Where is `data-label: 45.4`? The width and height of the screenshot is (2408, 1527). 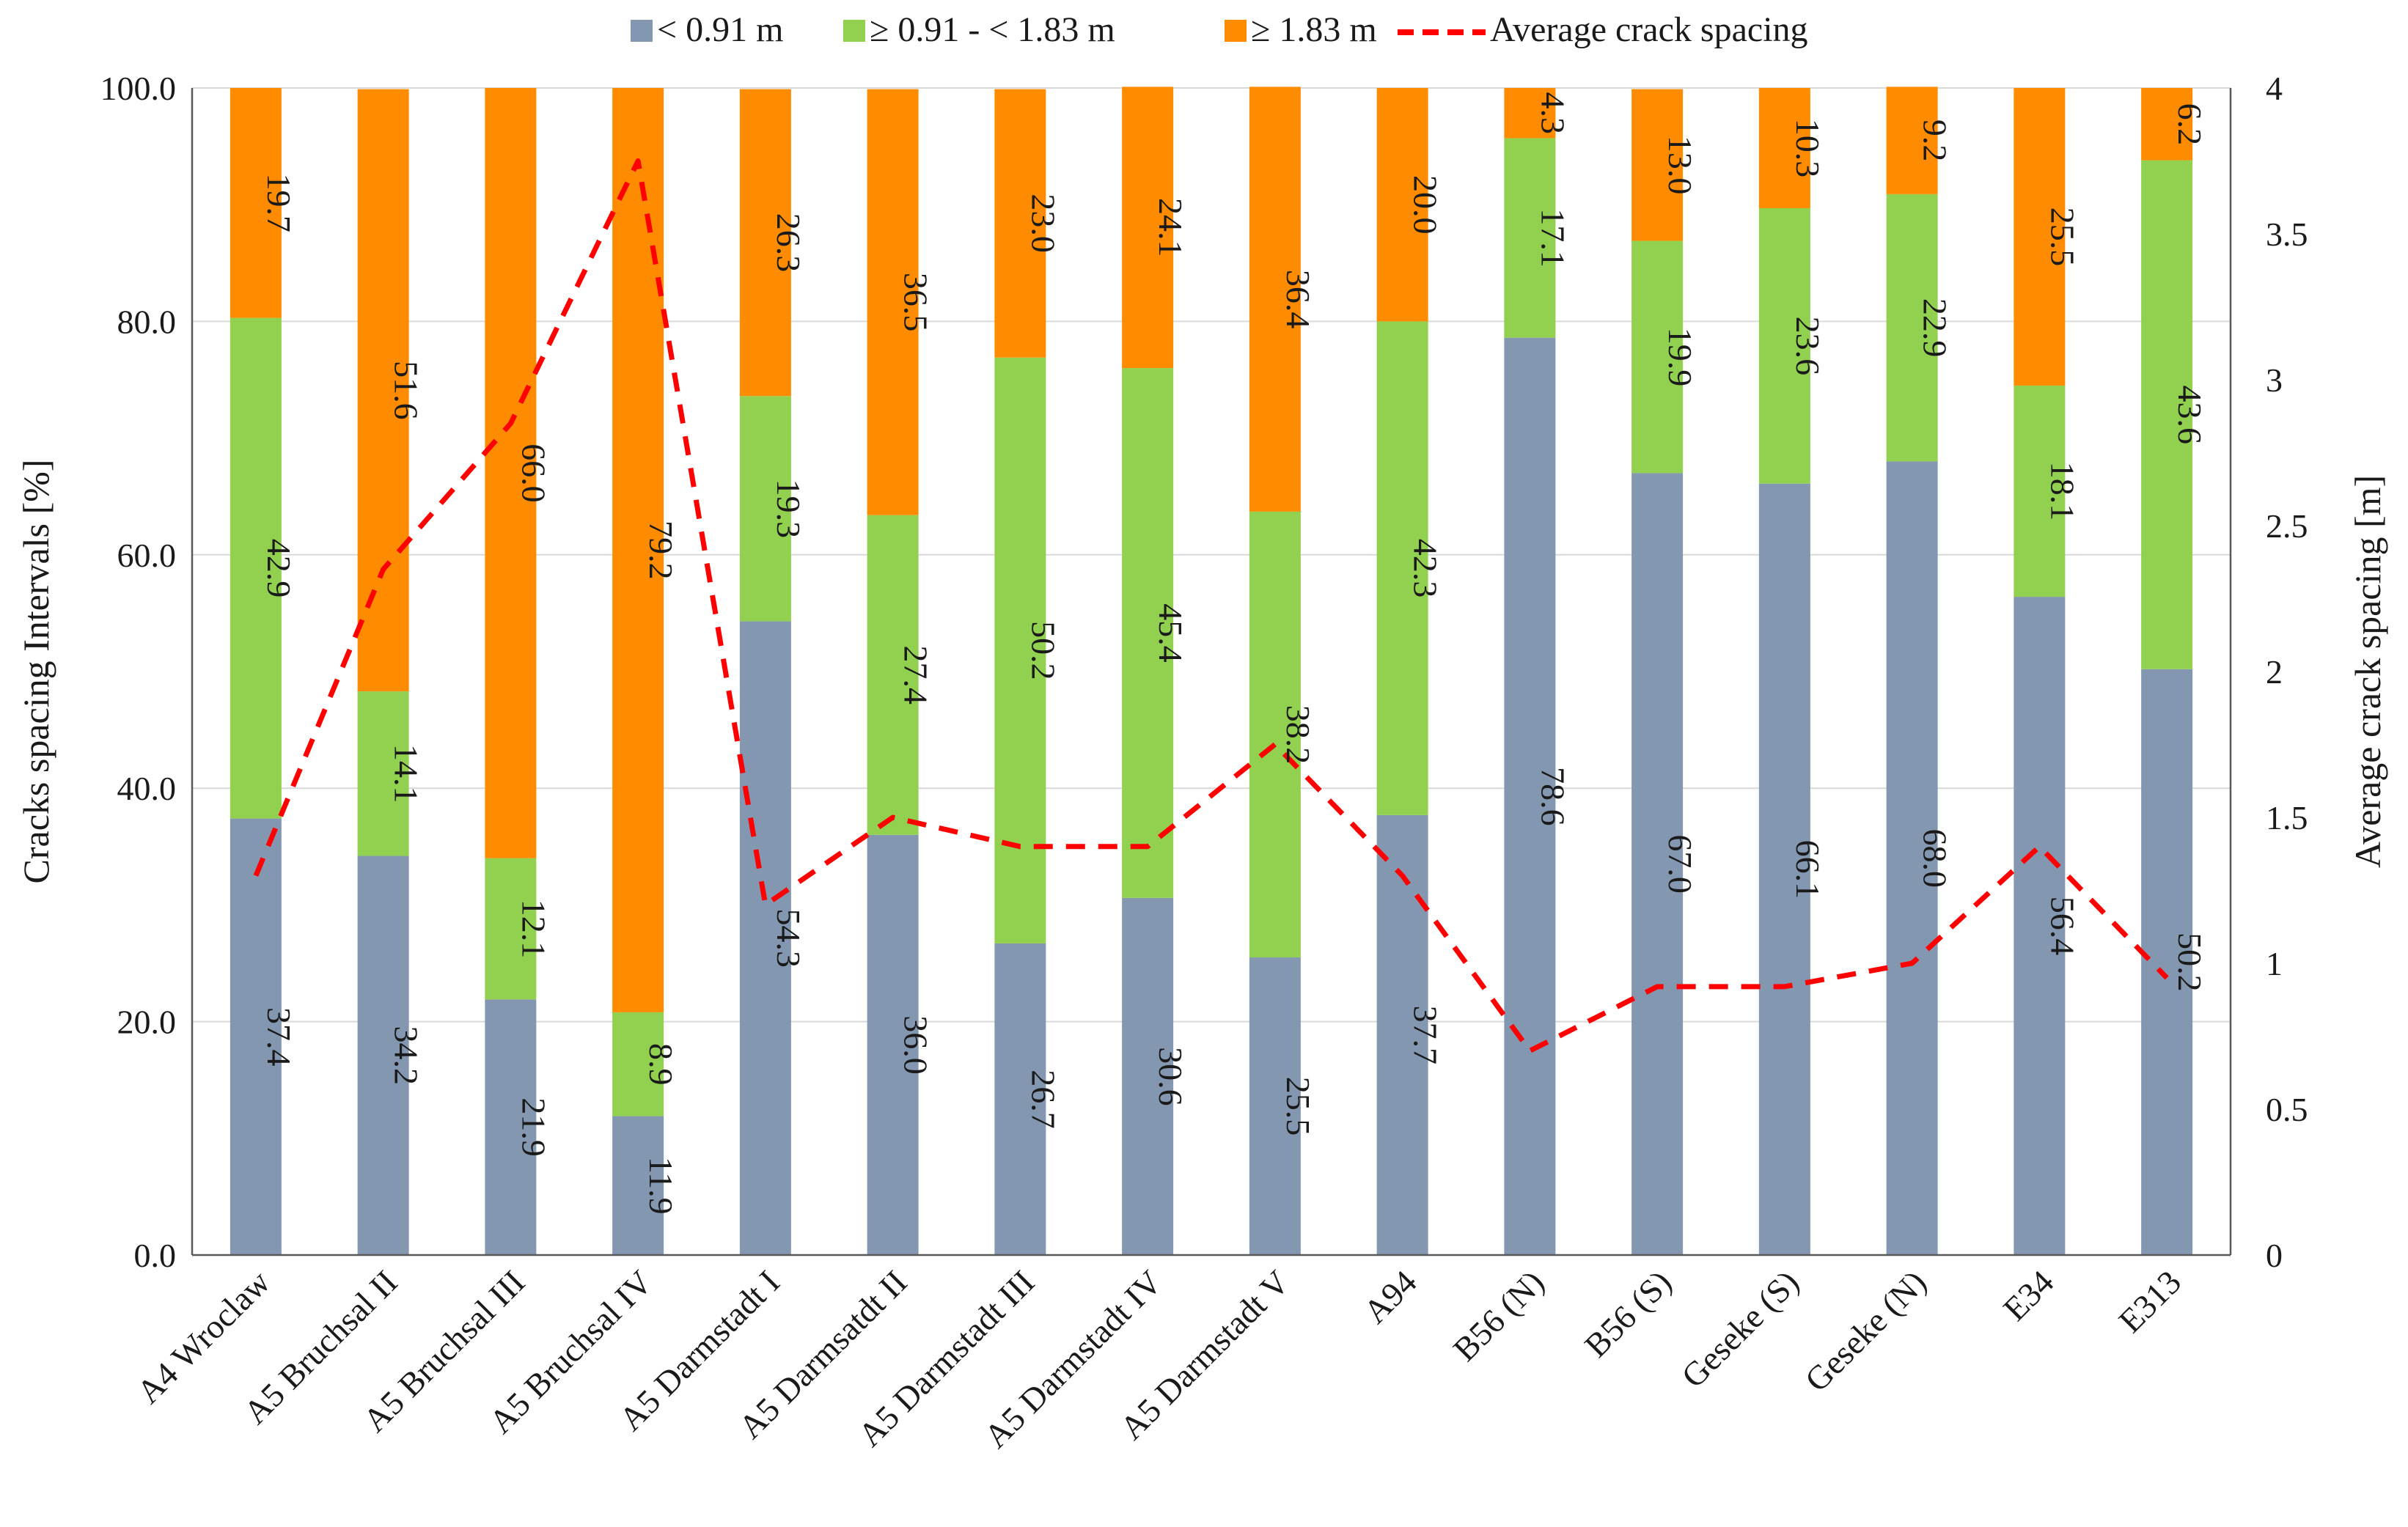 data-label: 45.4 is located at coordinates (1171, 633).